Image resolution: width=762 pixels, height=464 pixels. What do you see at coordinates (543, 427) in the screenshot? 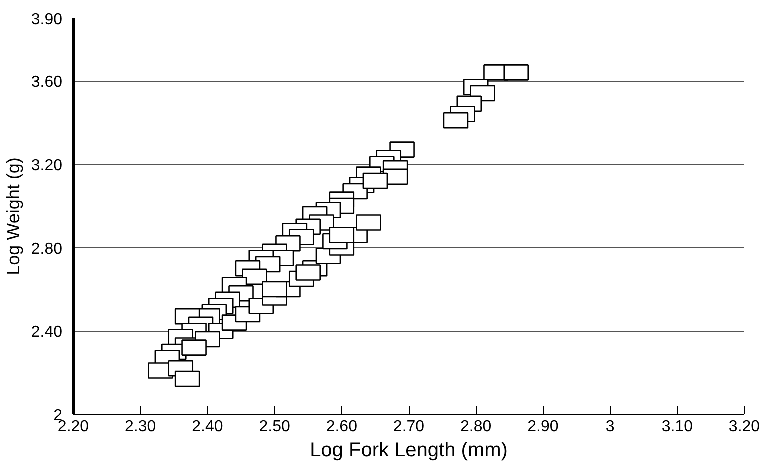
I see `x-tick-label: 2.90` at bounding box center [543, 427].